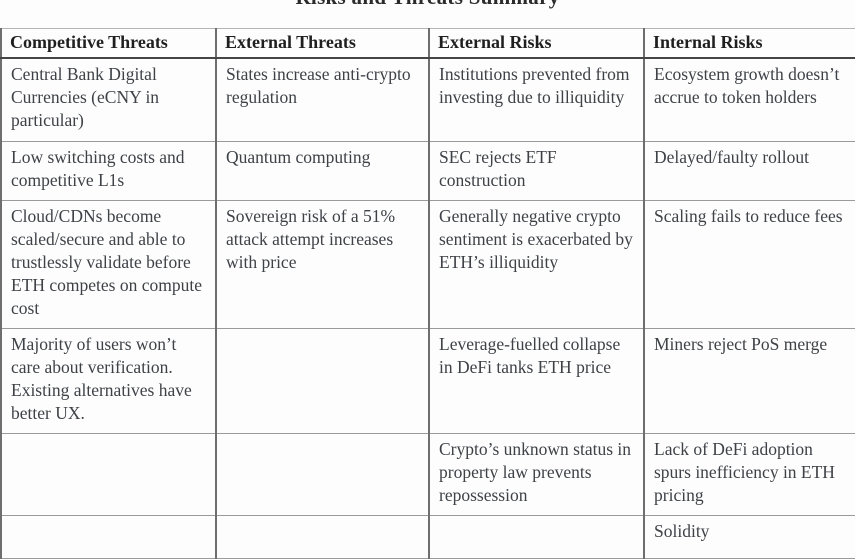 This screenshot has height=559, width=855. What do you see at coordinates (536, 171) in the screenshot?
I see `table-cell: SEC rejects ETF construction` at bounding box center [536, 171].